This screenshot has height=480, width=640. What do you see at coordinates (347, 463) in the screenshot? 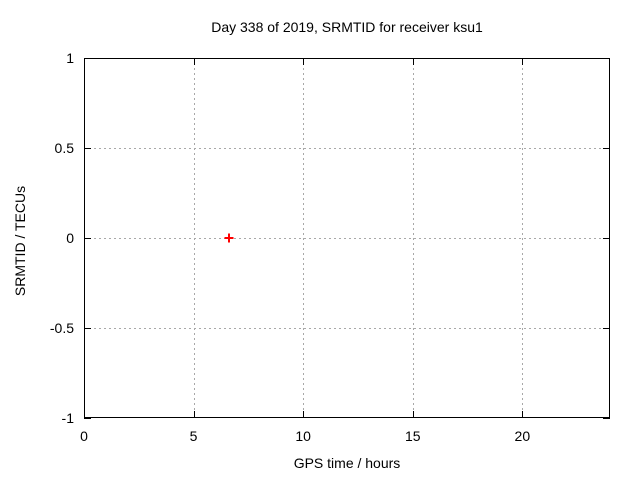
I see `x-axis-label: GPS time / hours` at bounding box center [347, 463].